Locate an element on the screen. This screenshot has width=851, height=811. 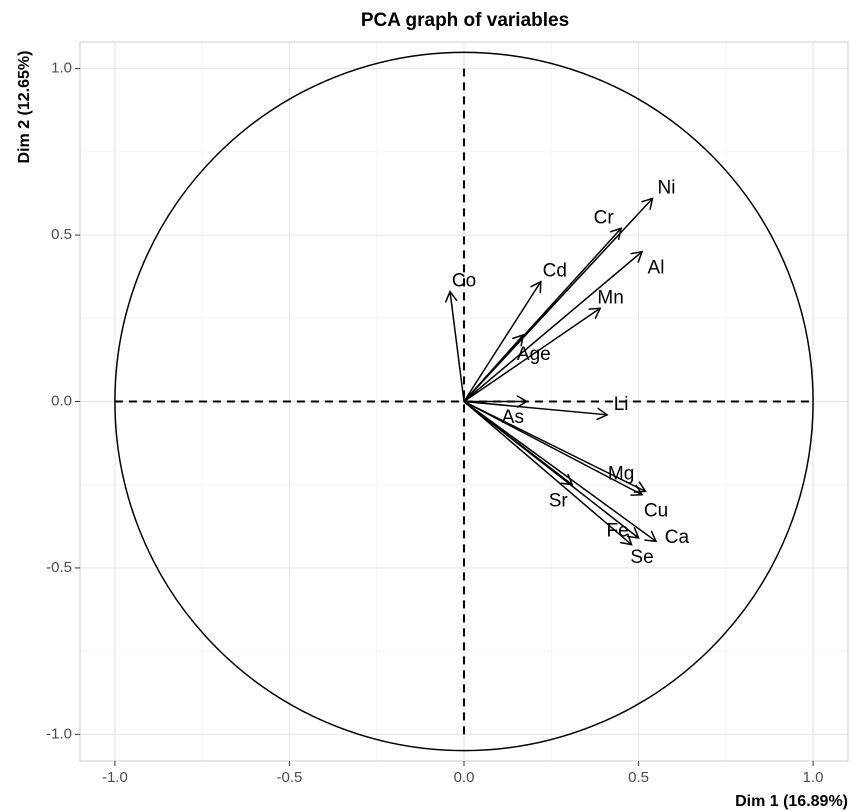
variable-arrow-mn is located at coordinates (532, 355).